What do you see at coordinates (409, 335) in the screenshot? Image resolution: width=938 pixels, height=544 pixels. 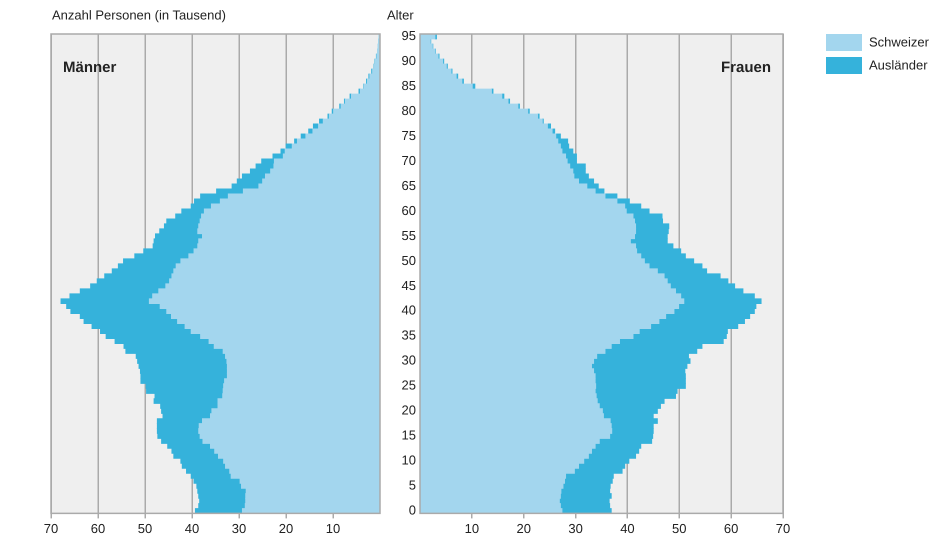 I see `y-tick-label: 35` at bounding box center [409, 335].